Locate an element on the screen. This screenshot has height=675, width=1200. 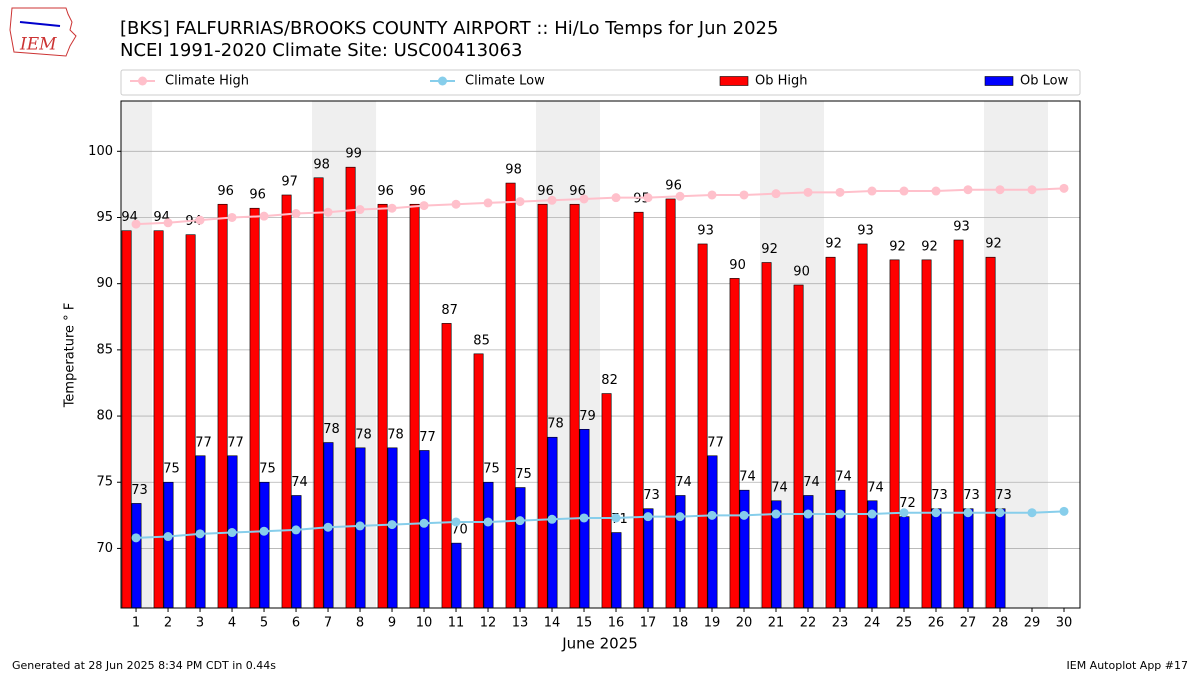
x-tick-label: 27 is located at coordinates (968, 623).